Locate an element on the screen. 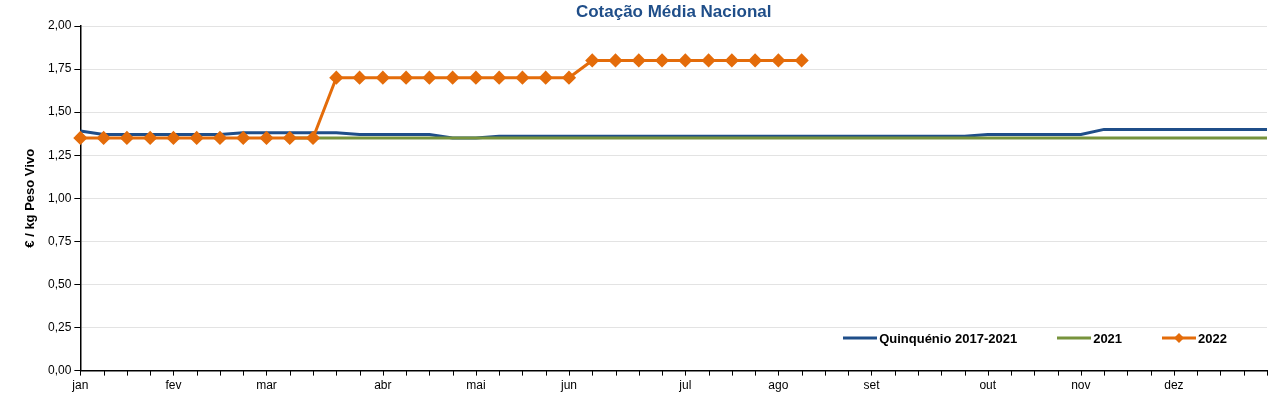 The width and height of the screenshot is (1275, 401). y-tick-label: 0,50 is located at coordinates (60, 283).